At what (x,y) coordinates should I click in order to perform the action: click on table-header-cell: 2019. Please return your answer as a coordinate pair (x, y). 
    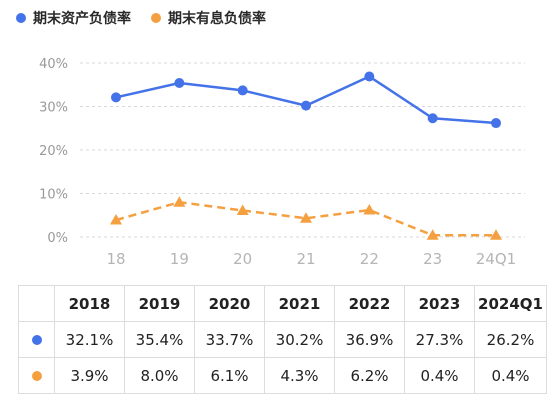
    Looking at the image, I should click on (159, 303).